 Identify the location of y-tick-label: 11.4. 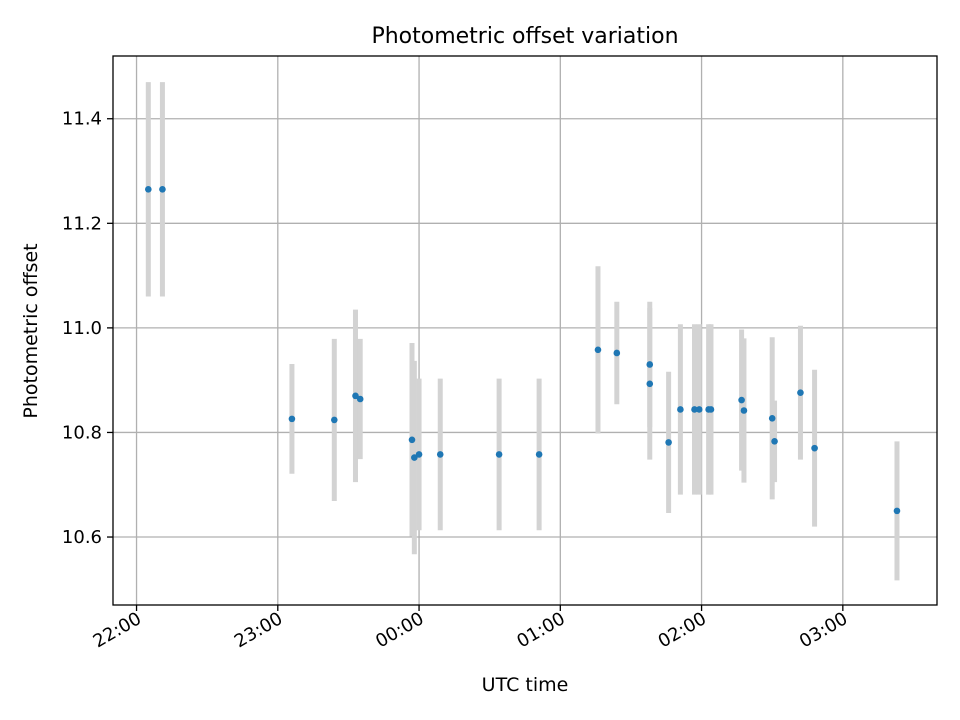
(82, 119).